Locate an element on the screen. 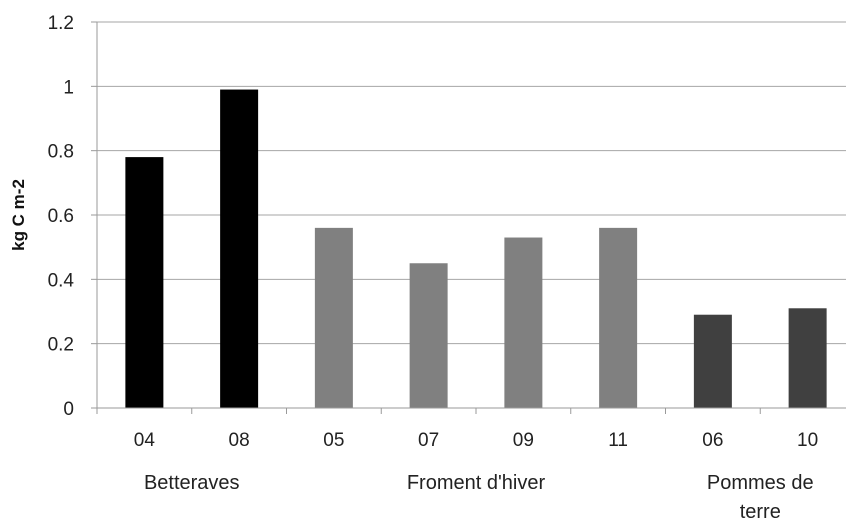  y-tick-label: 0.2 is located at coordinates (61, 345).